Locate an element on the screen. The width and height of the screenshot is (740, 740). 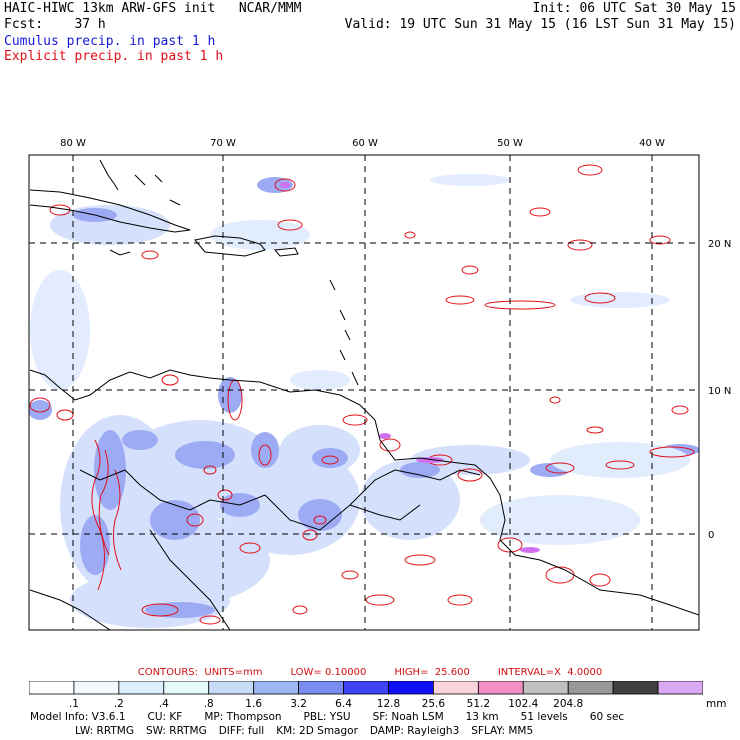
model-info-item: KM: 2D Smagor is located at coordinates (317, 731).